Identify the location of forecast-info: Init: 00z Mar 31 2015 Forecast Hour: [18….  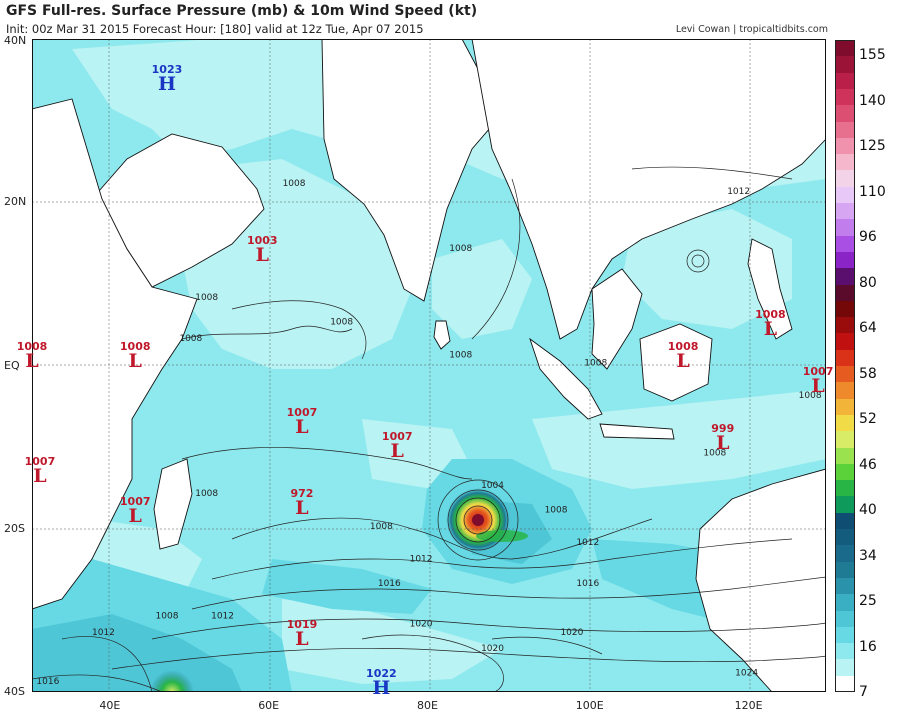
(215, 29).